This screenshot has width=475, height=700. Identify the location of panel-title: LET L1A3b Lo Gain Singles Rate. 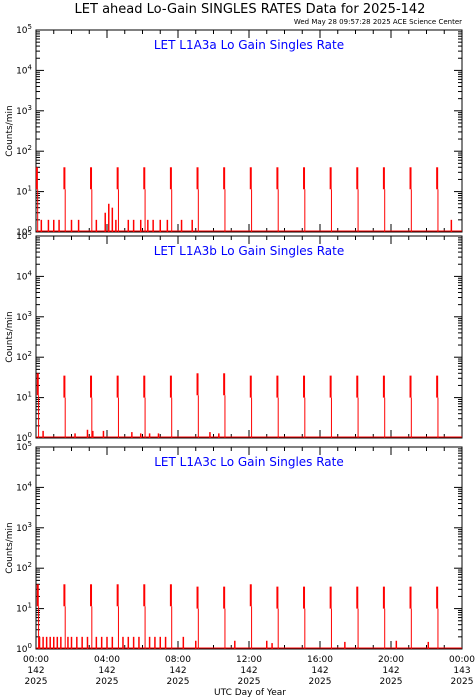
(249, 251).